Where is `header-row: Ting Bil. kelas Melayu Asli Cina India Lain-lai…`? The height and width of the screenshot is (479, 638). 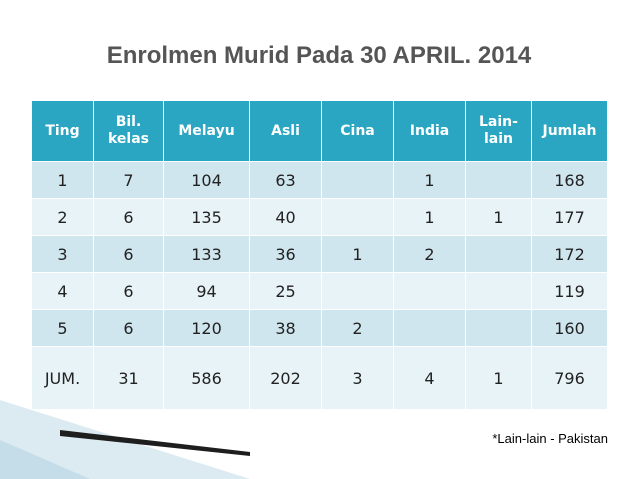 header-row: Ting Bil. kelas Melayu Asli Cina India Lain-lai… is located at coordinates (319, 131).